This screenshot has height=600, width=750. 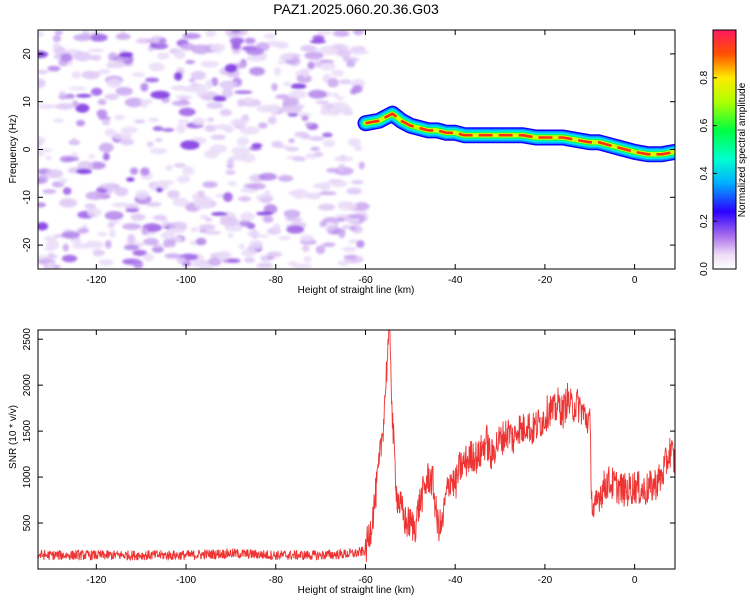 I want to click on x-tick-label: -20, so click(x=545, y=280).